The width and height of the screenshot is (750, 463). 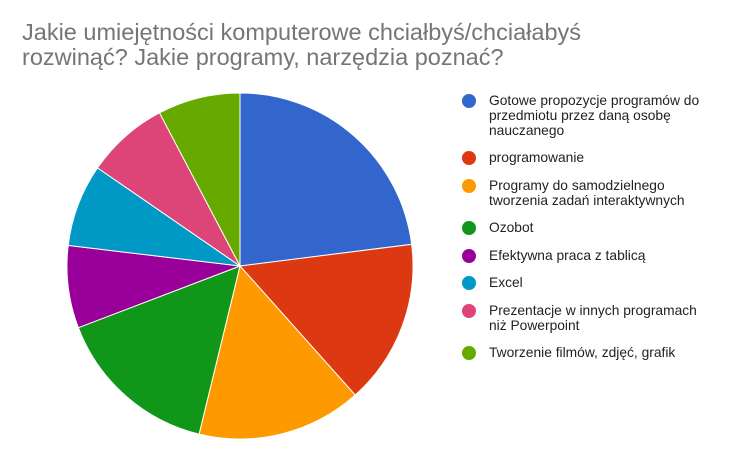 I want to click on legend-label-5-line-0: Excel, so click(x=506, y=282).